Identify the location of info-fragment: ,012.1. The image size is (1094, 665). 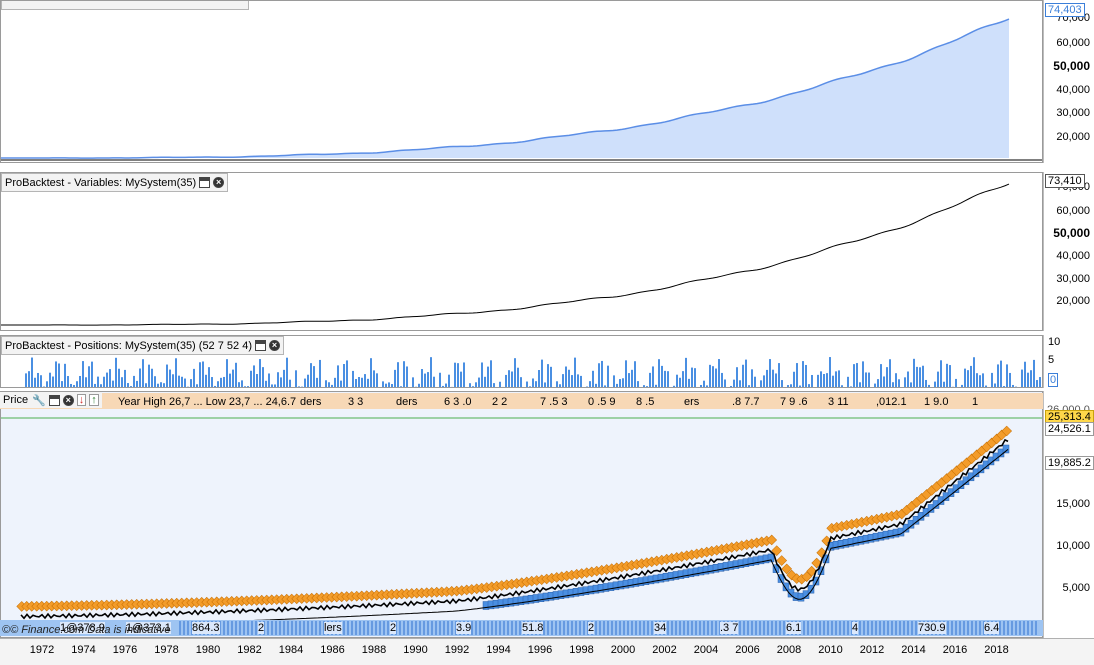
(891, 402).